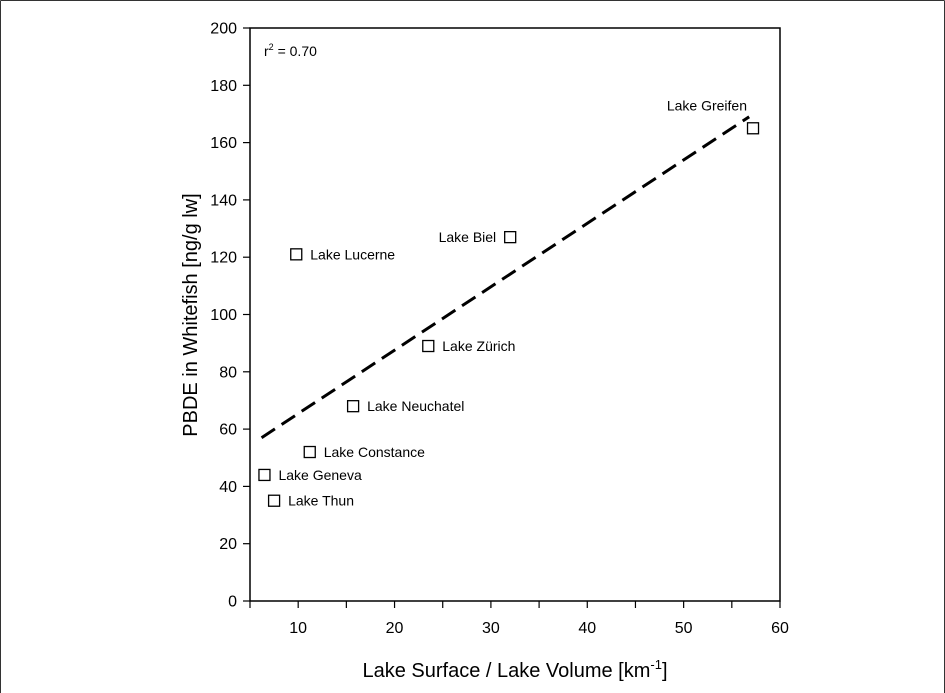  What do you see at coordinates (707, 105) in the screenshot?
I see `point-label: Lake Greifen` at bounding box center [707, 105].